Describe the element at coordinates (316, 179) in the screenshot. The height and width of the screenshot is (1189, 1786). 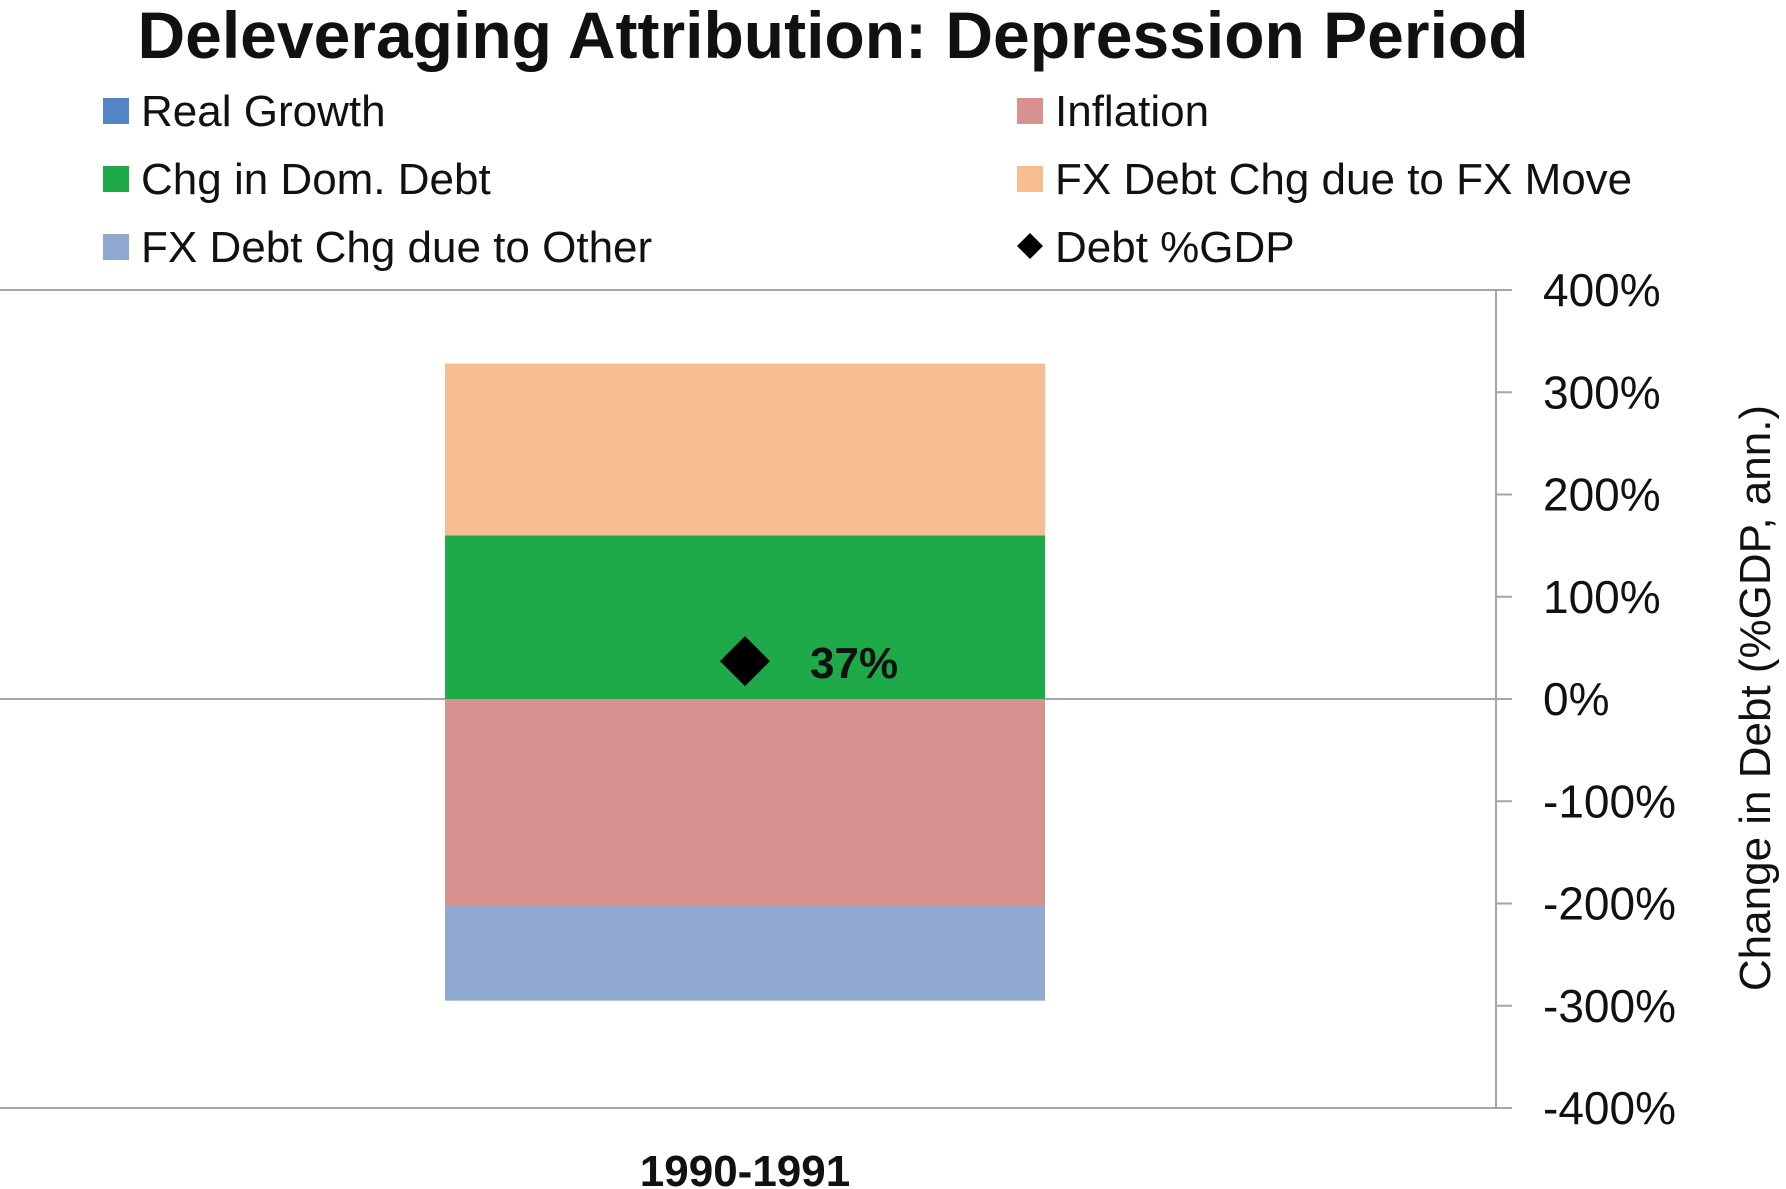
I see `legend-label: Chg in Dom. Debt` at that location.